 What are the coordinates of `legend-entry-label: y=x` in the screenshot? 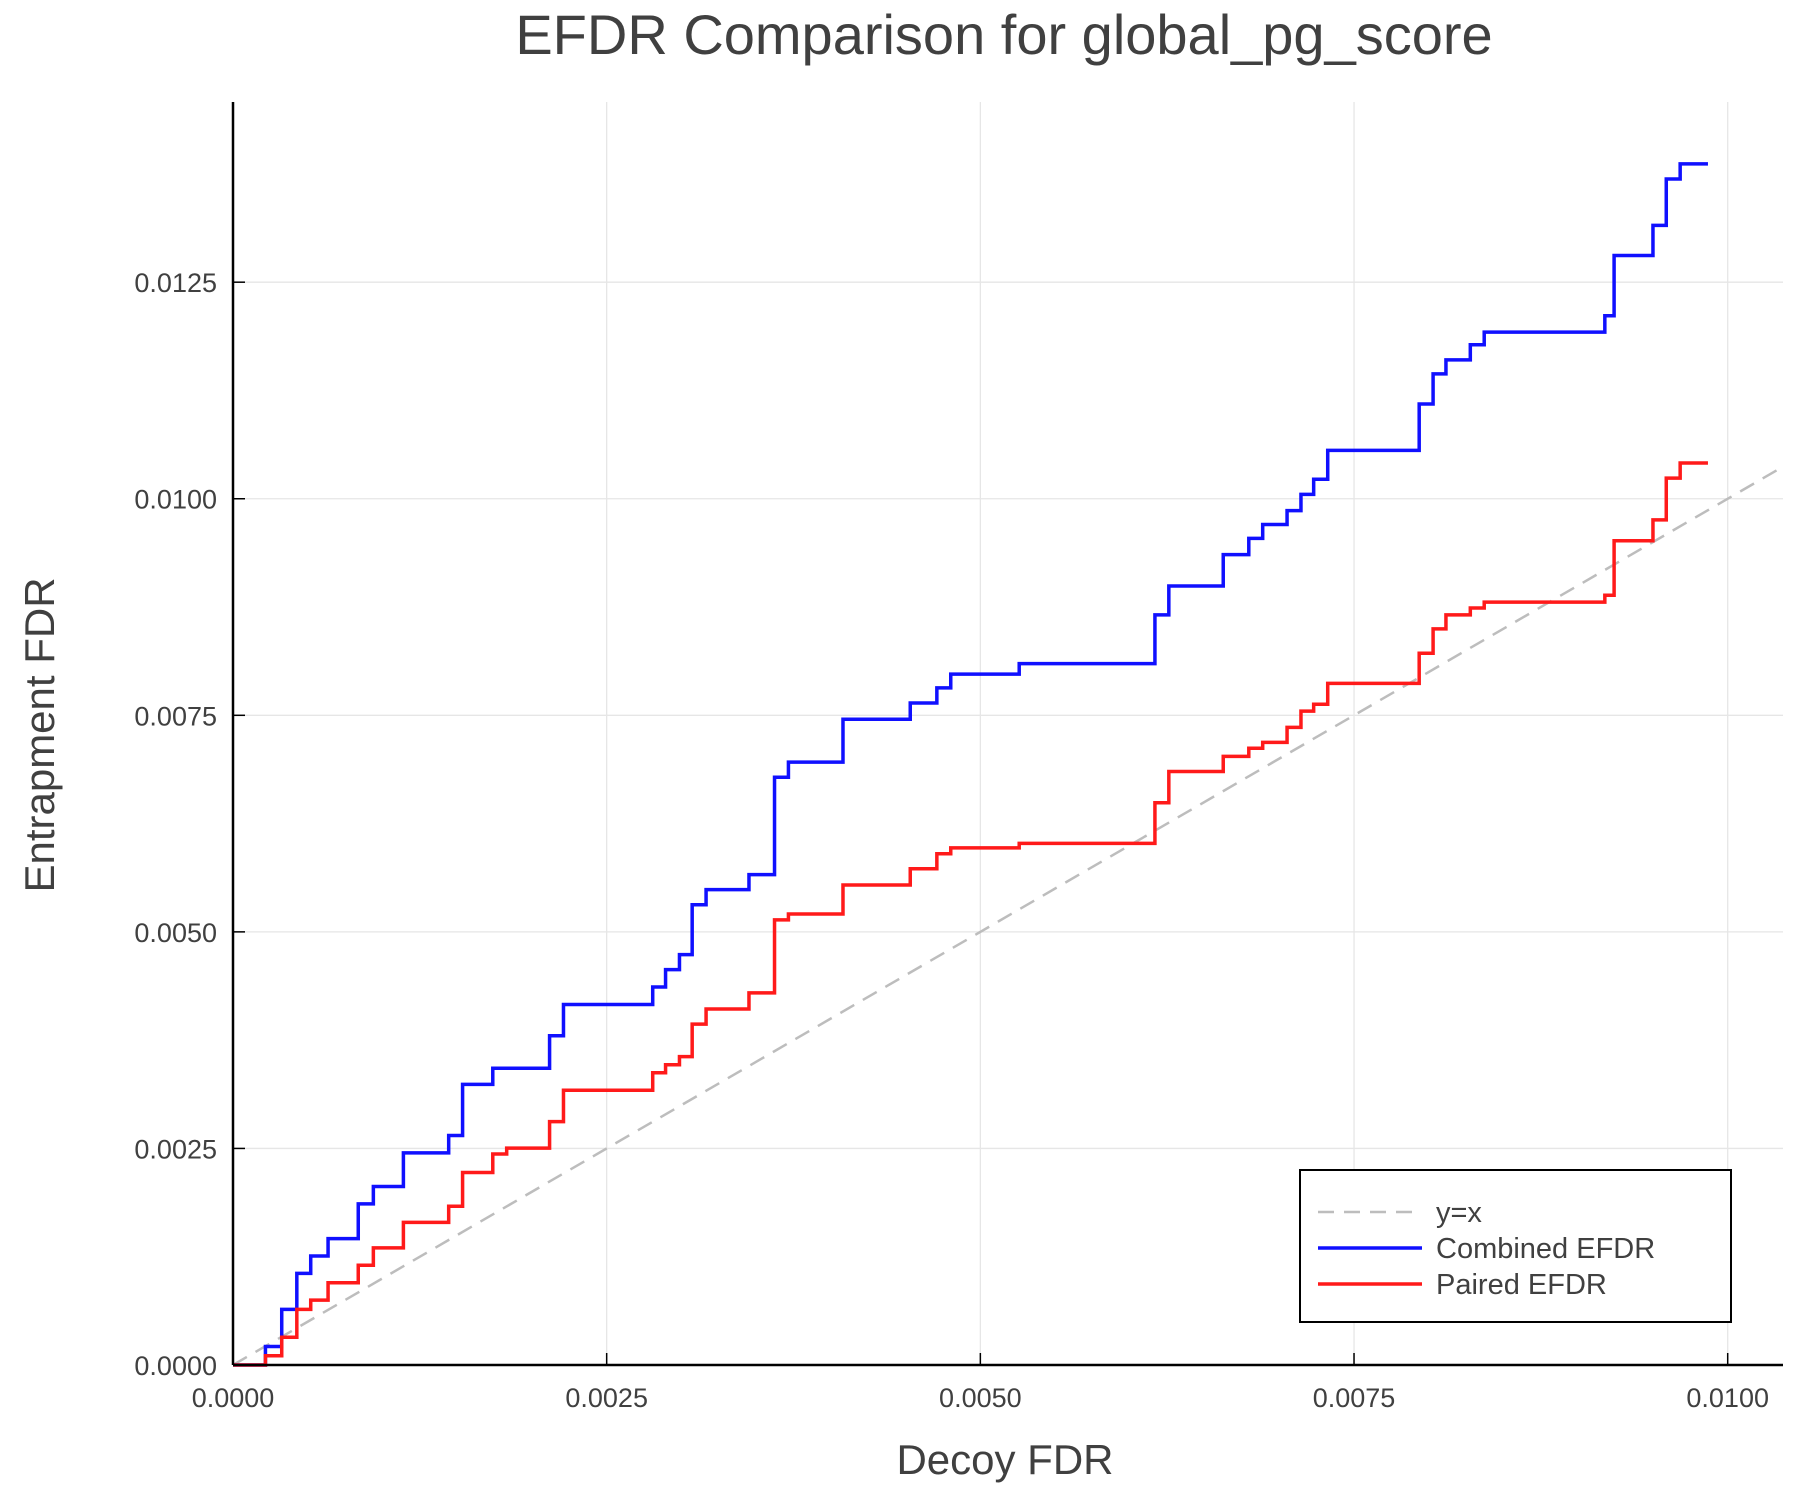 It's located at (1459, 1213).